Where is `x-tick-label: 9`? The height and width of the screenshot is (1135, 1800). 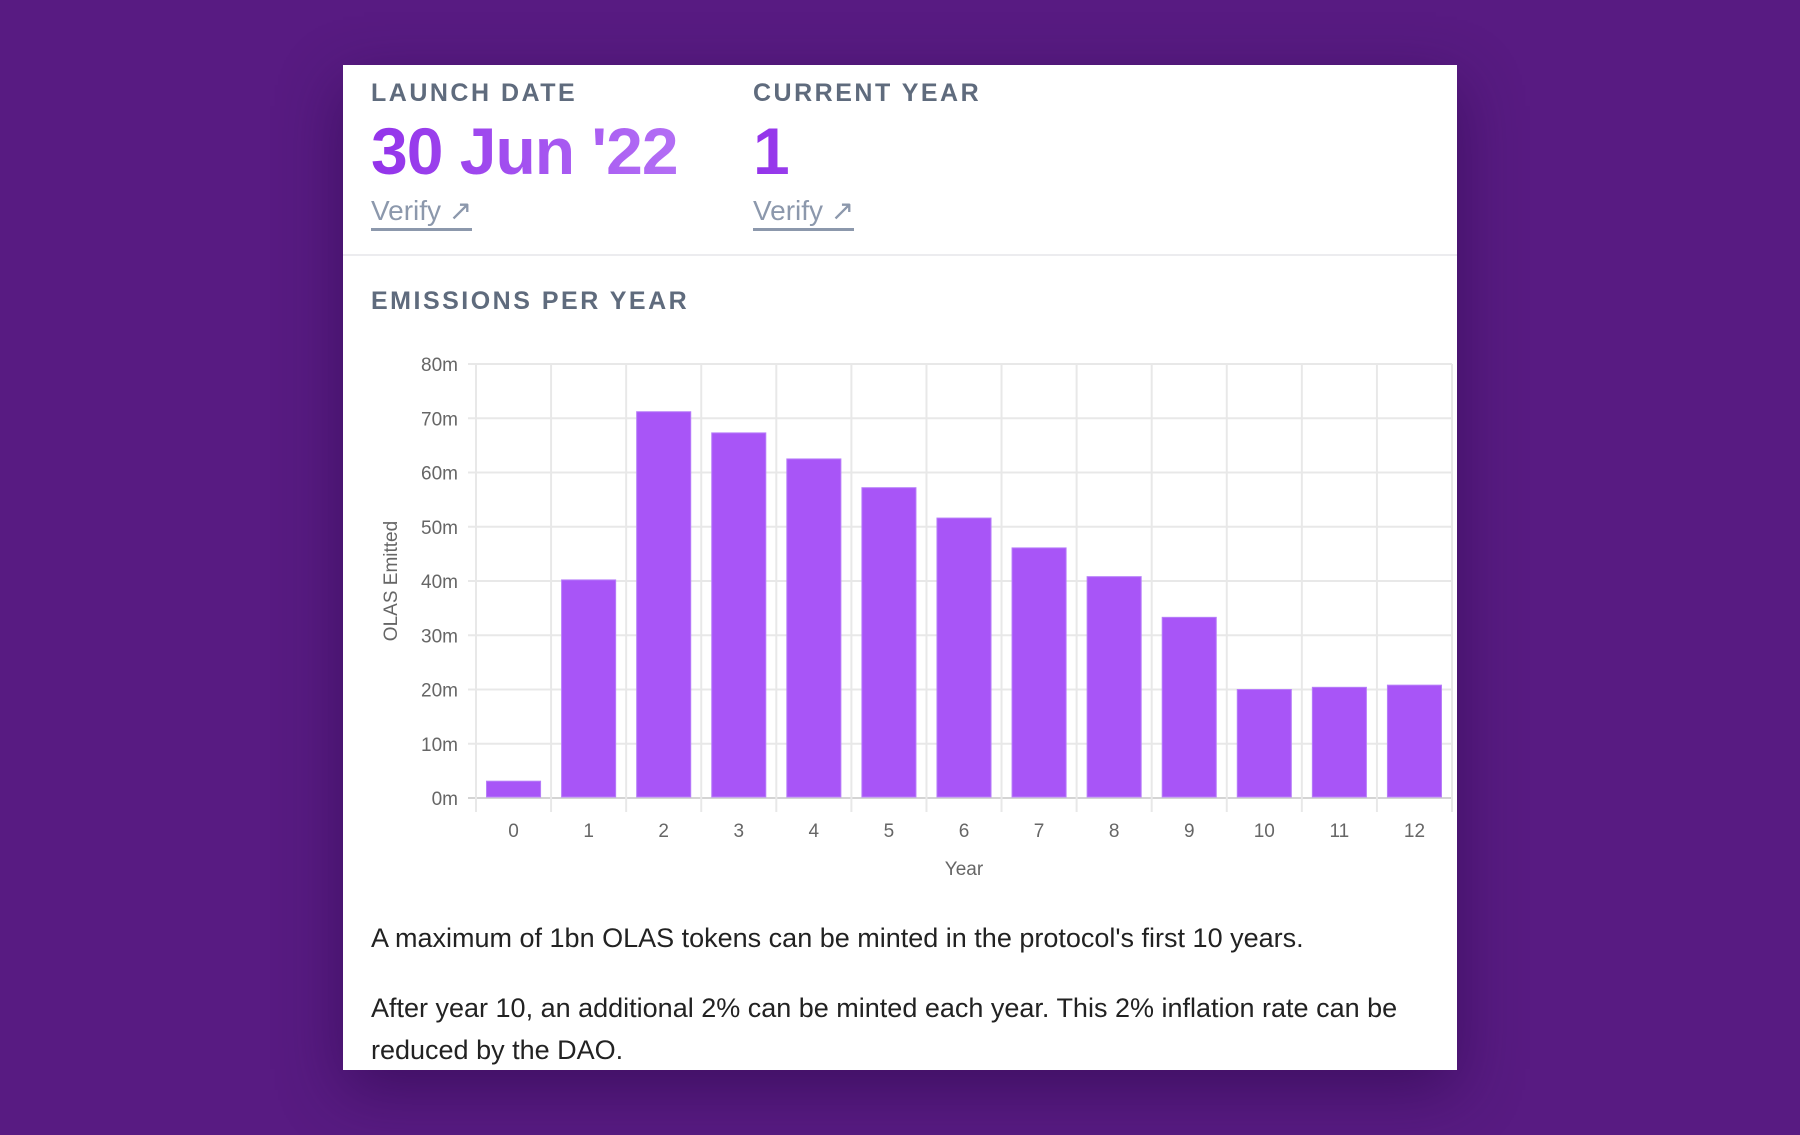 x-tick-label: 9 is located at coordinates (1189, 831).